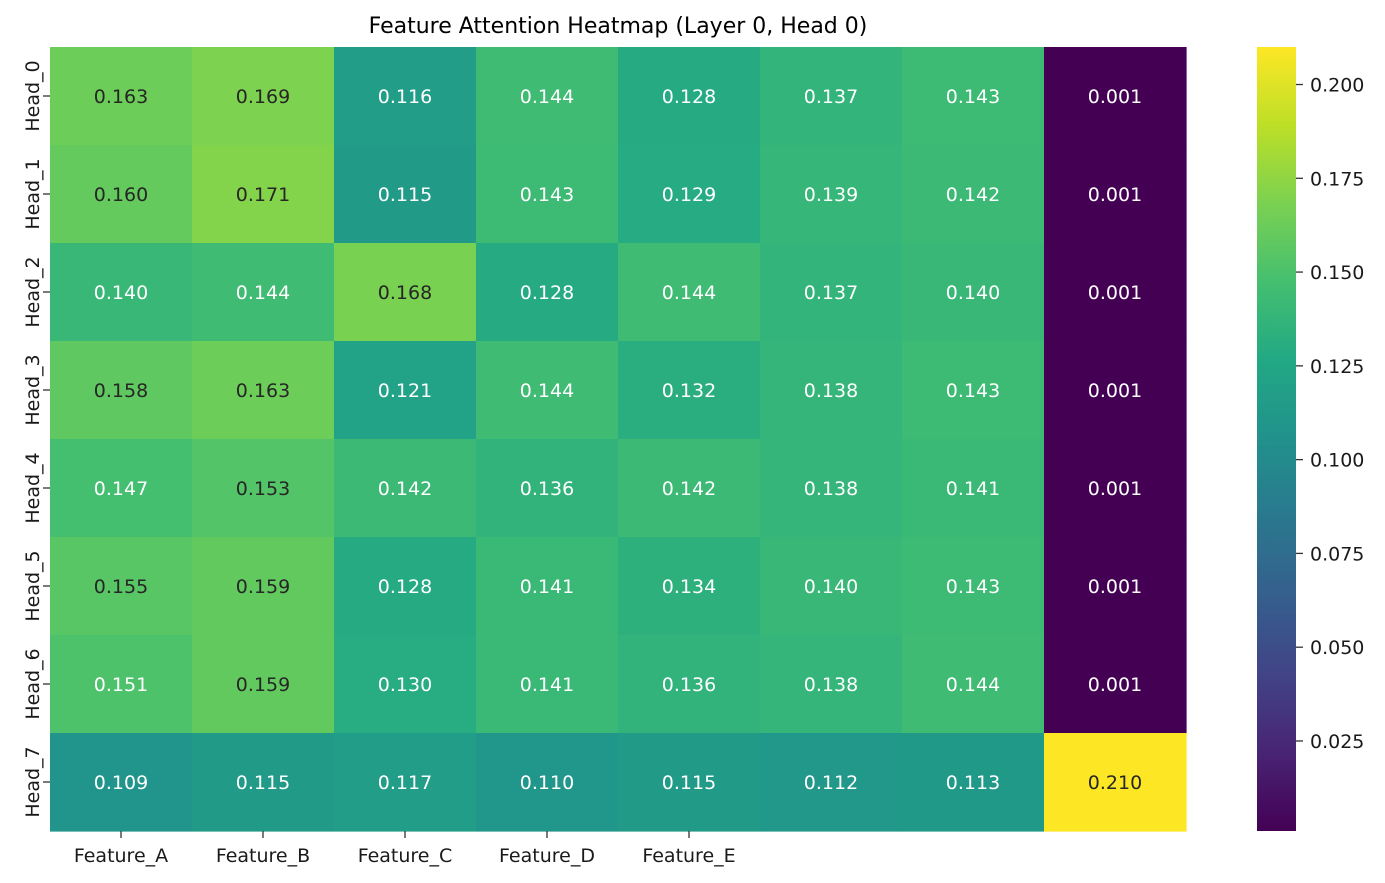  Describe the element at coordinates (1337, 648) in the screenshot. I see `colorbar-tick-label: 0.050` at that location.